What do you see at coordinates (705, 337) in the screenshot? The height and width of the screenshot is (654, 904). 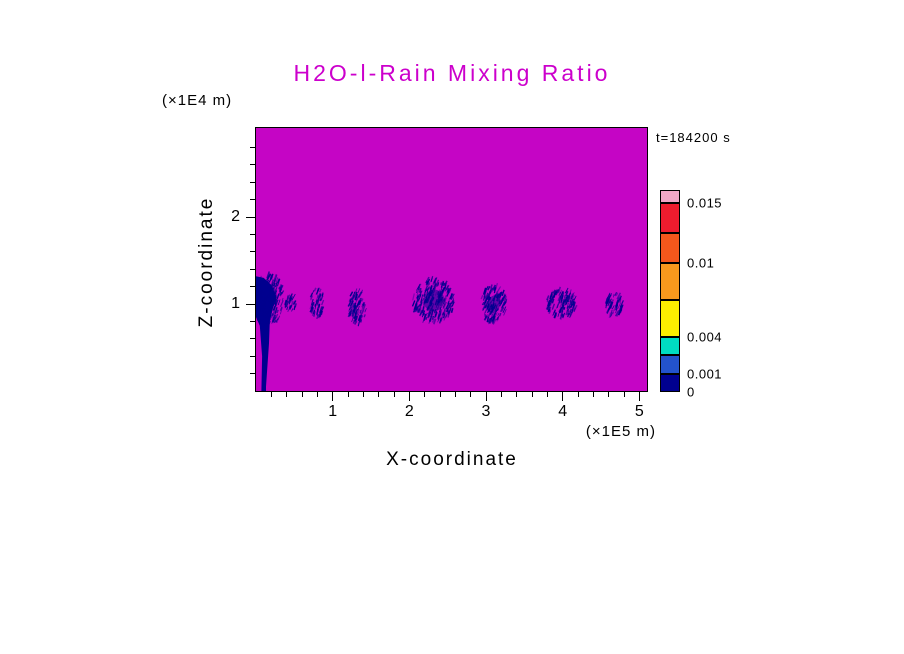 I see `colorbar-label: 0.004` at bounding box center [705, 337].